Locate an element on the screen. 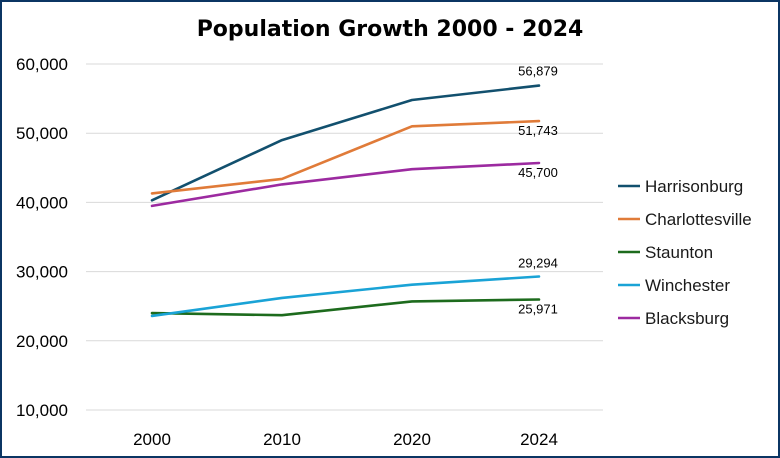  series-line-charlottesville is located at coordinates (345, 157).